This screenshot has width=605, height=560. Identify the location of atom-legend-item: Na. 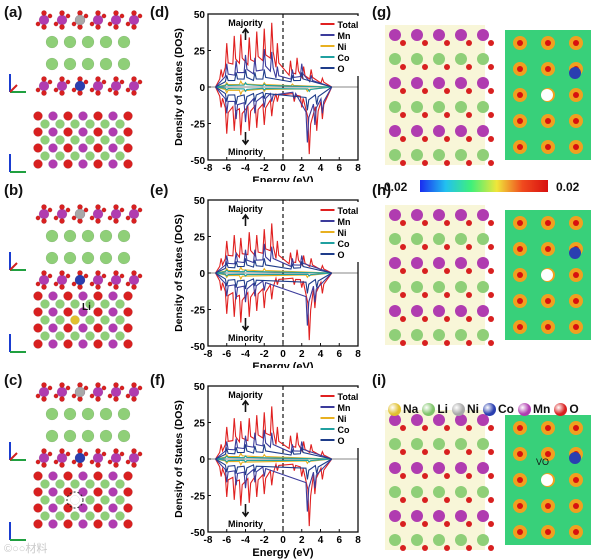
(403, 409).